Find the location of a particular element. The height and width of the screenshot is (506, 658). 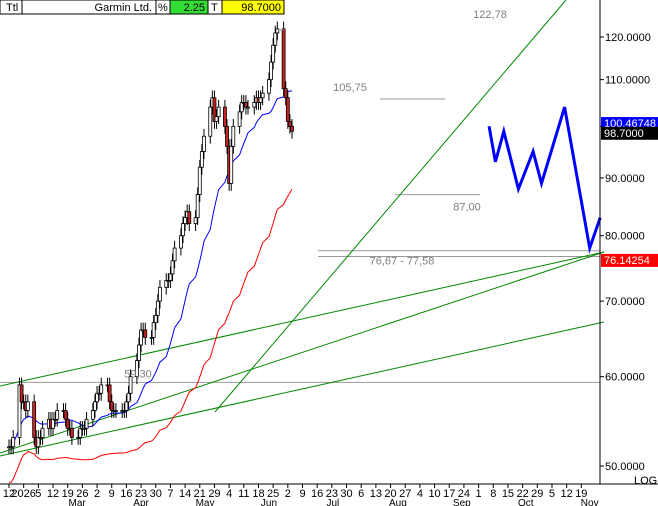

y-tick-label: 120.0000 is located at coordinates (628, 38).